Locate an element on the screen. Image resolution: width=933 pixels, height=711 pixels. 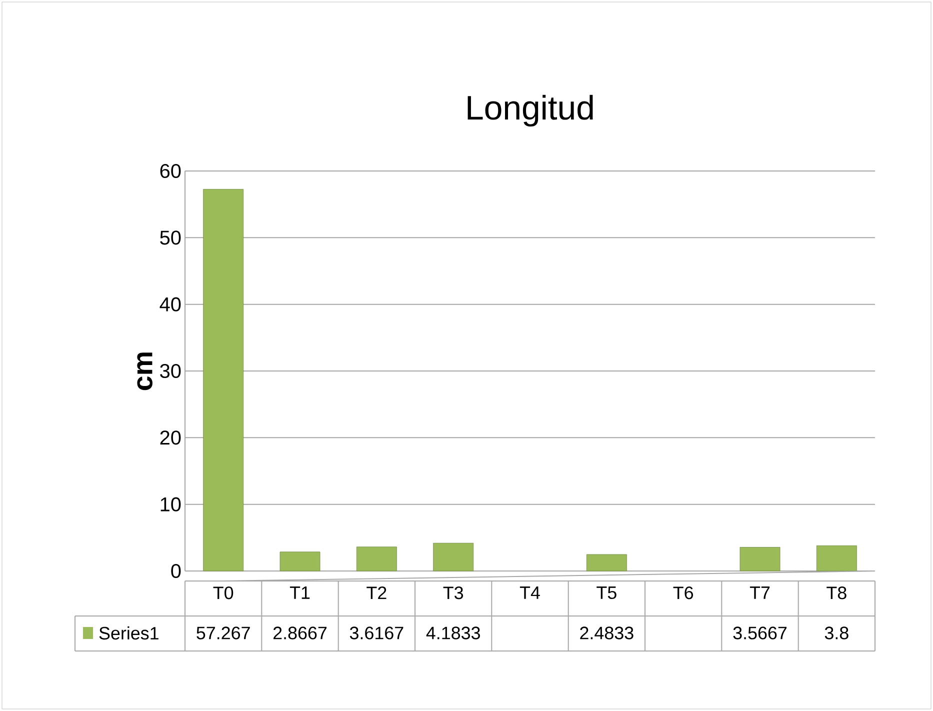
data-label: 3.8 is located at coordinates (836, 633).